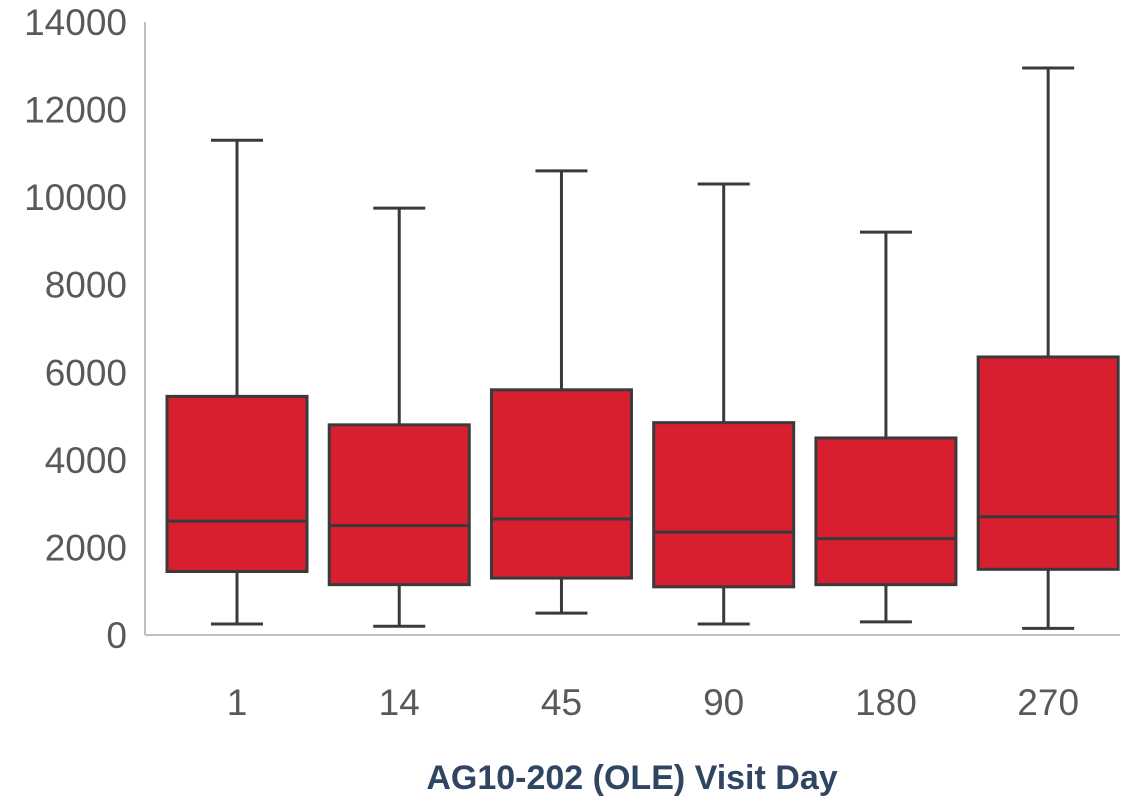  I want to click on y-tick-label: 14000, so click(75, 22).